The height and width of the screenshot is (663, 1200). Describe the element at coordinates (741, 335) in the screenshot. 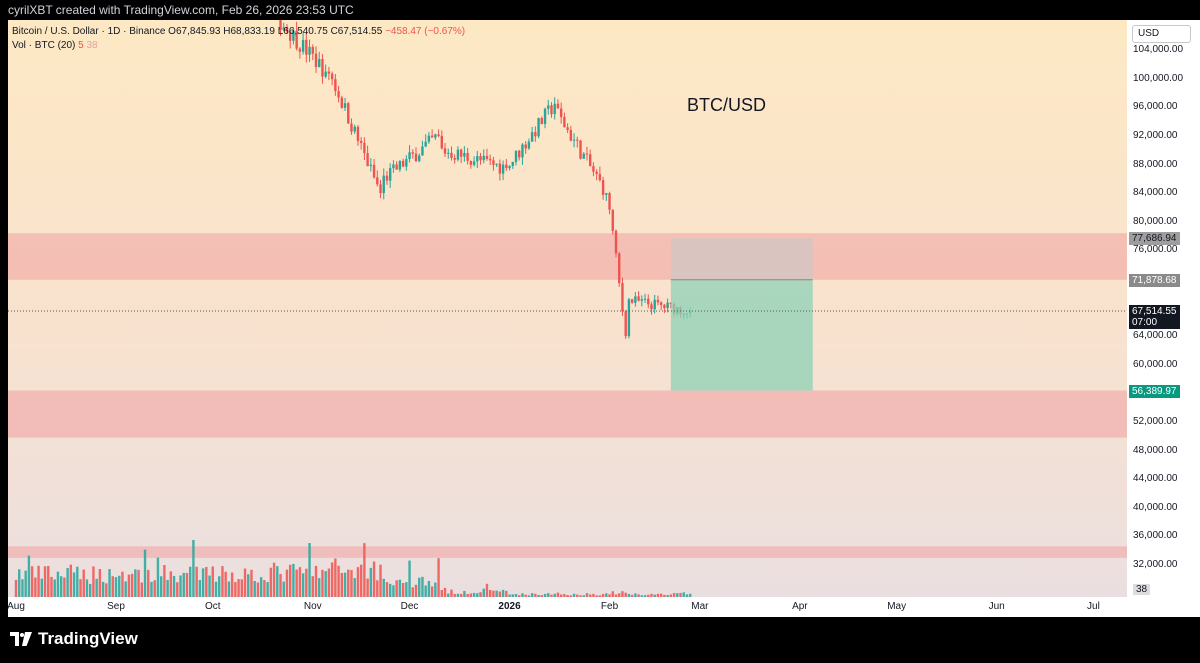

I see `target-zone` at that location.